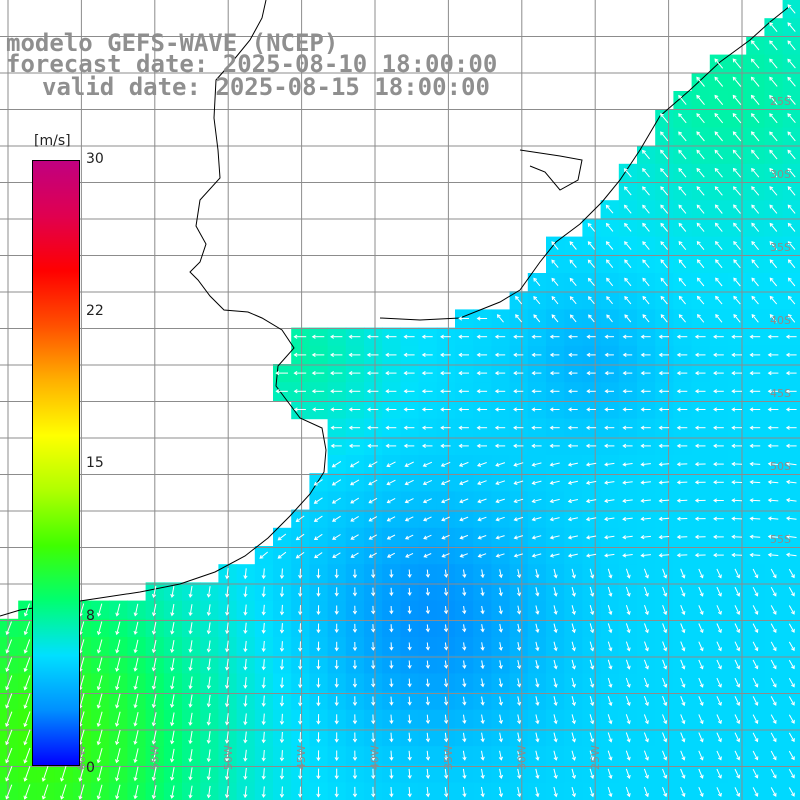  What do you see at coordinates (95, 463) in the screenshot?
I see `colorbar-tick-15: 15` at bounding box center [95, 463].